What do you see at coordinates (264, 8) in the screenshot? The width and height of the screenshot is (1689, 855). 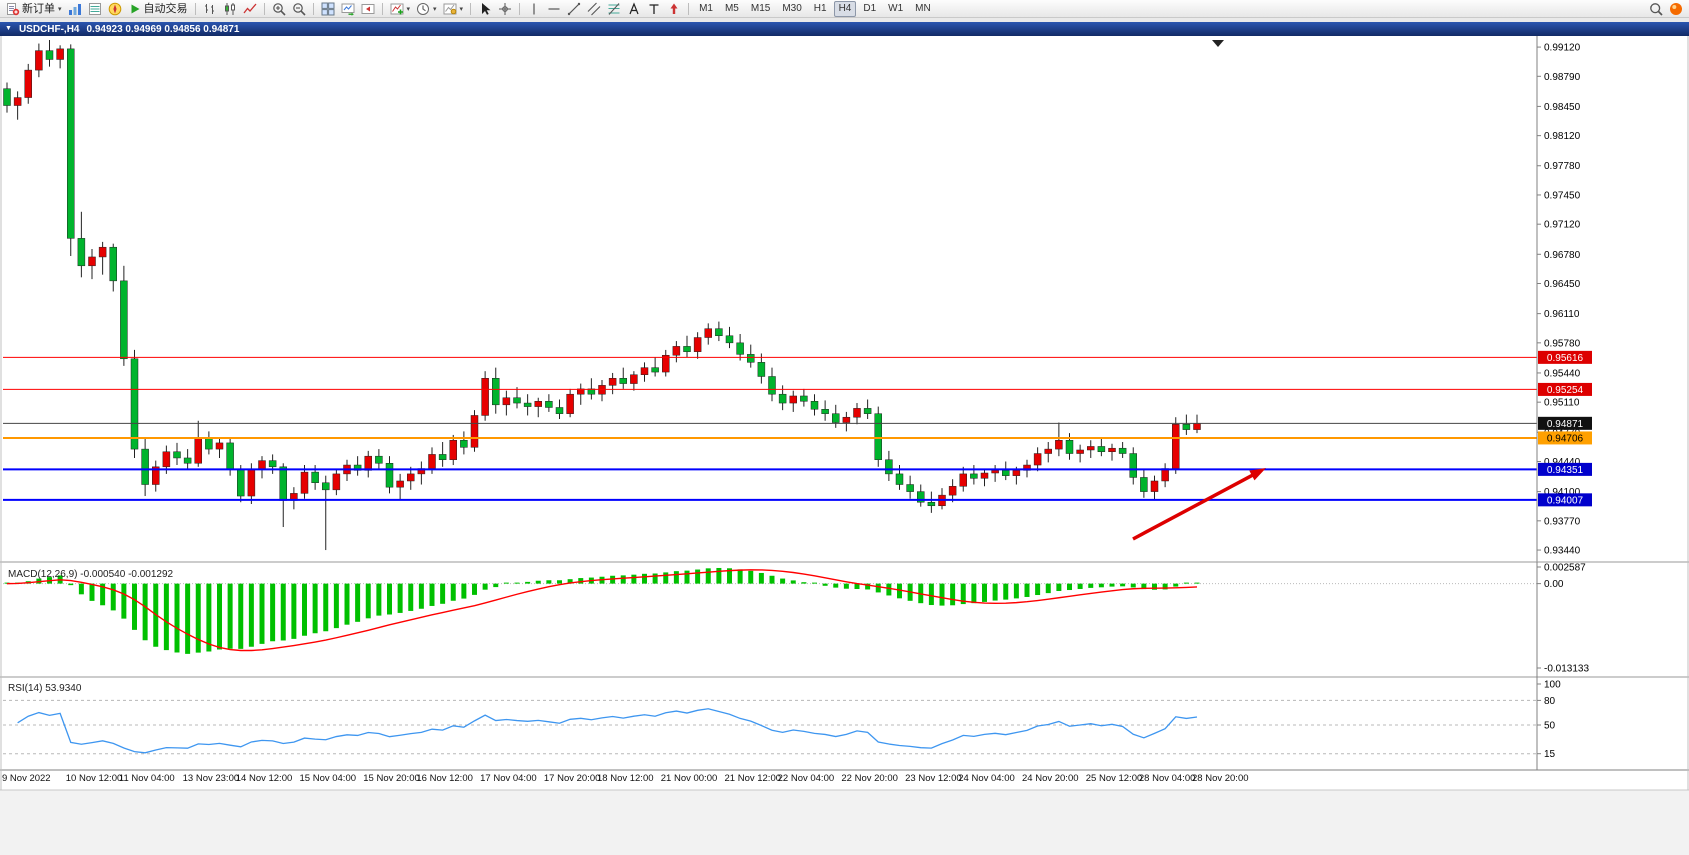 I see `toolbar-separator` at bounding box center [264, 8].